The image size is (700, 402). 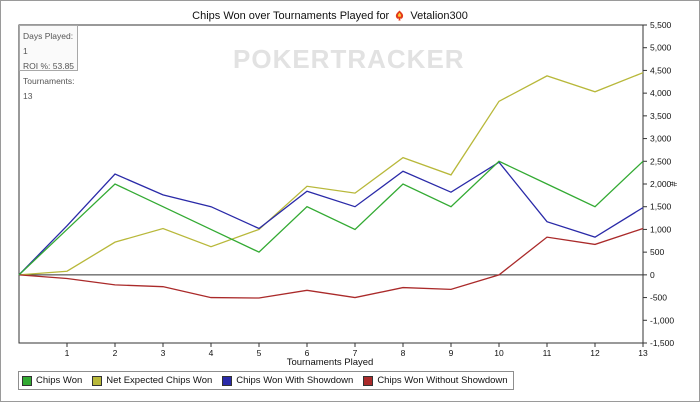 What do you see at coordinates (307, 353) in the screenshot?
I see `x-tick-label: 6` at bounding box center [307, 353].